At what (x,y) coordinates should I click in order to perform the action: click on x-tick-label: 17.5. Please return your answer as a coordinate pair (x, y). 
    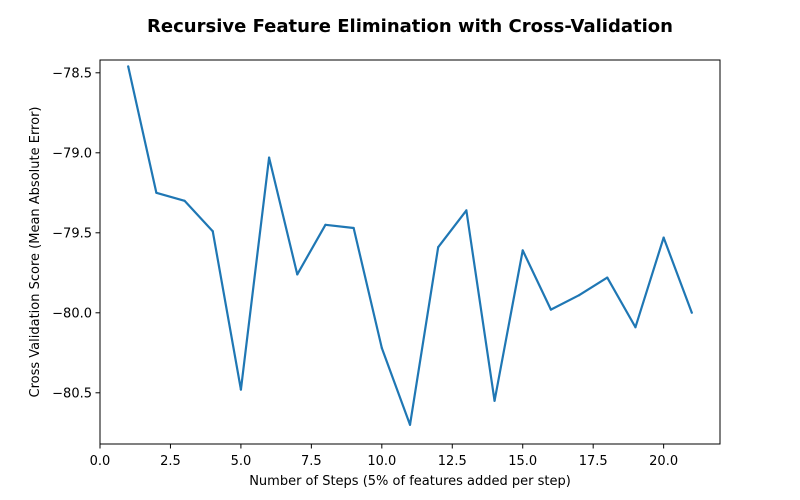
    Looking at the image, I should click on (593, 461).